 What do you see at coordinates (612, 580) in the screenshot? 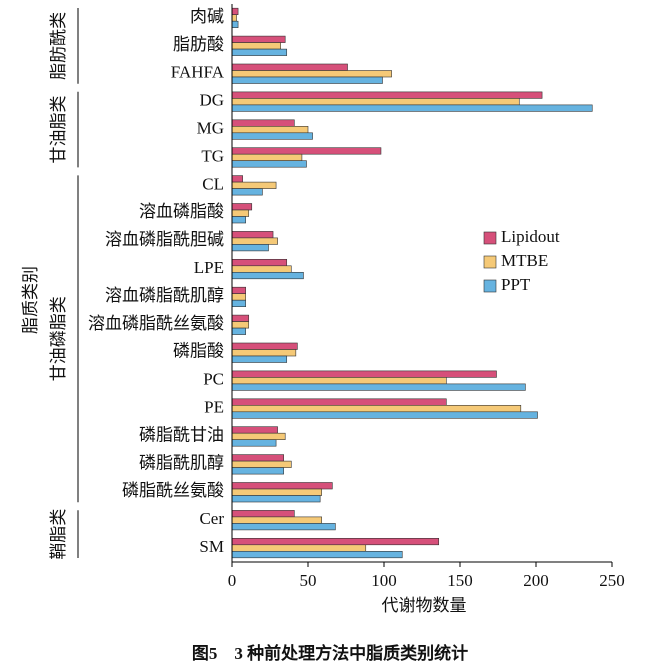
I see `x-tick-label: 250` at bounding box center [612, 580].